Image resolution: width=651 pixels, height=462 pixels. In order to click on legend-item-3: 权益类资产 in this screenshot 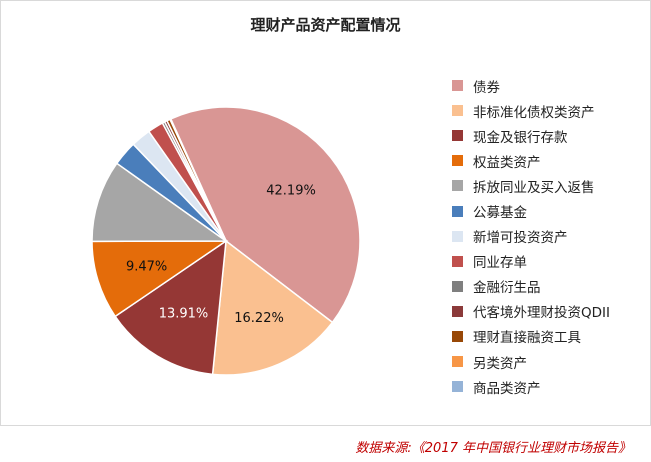, I will do `click(531, 160)`.